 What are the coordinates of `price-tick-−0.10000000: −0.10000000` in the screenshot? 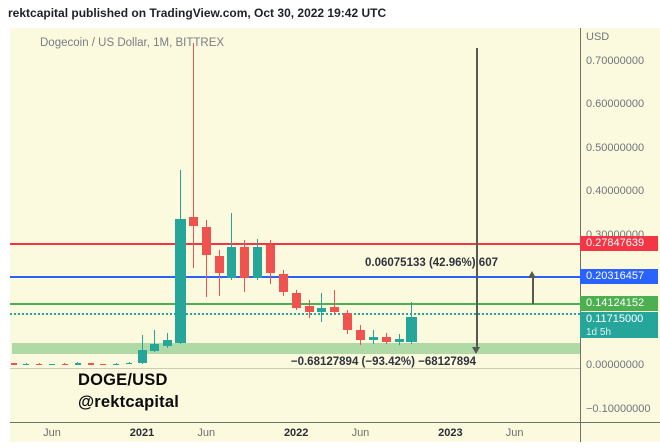 It's located at (618, 408).